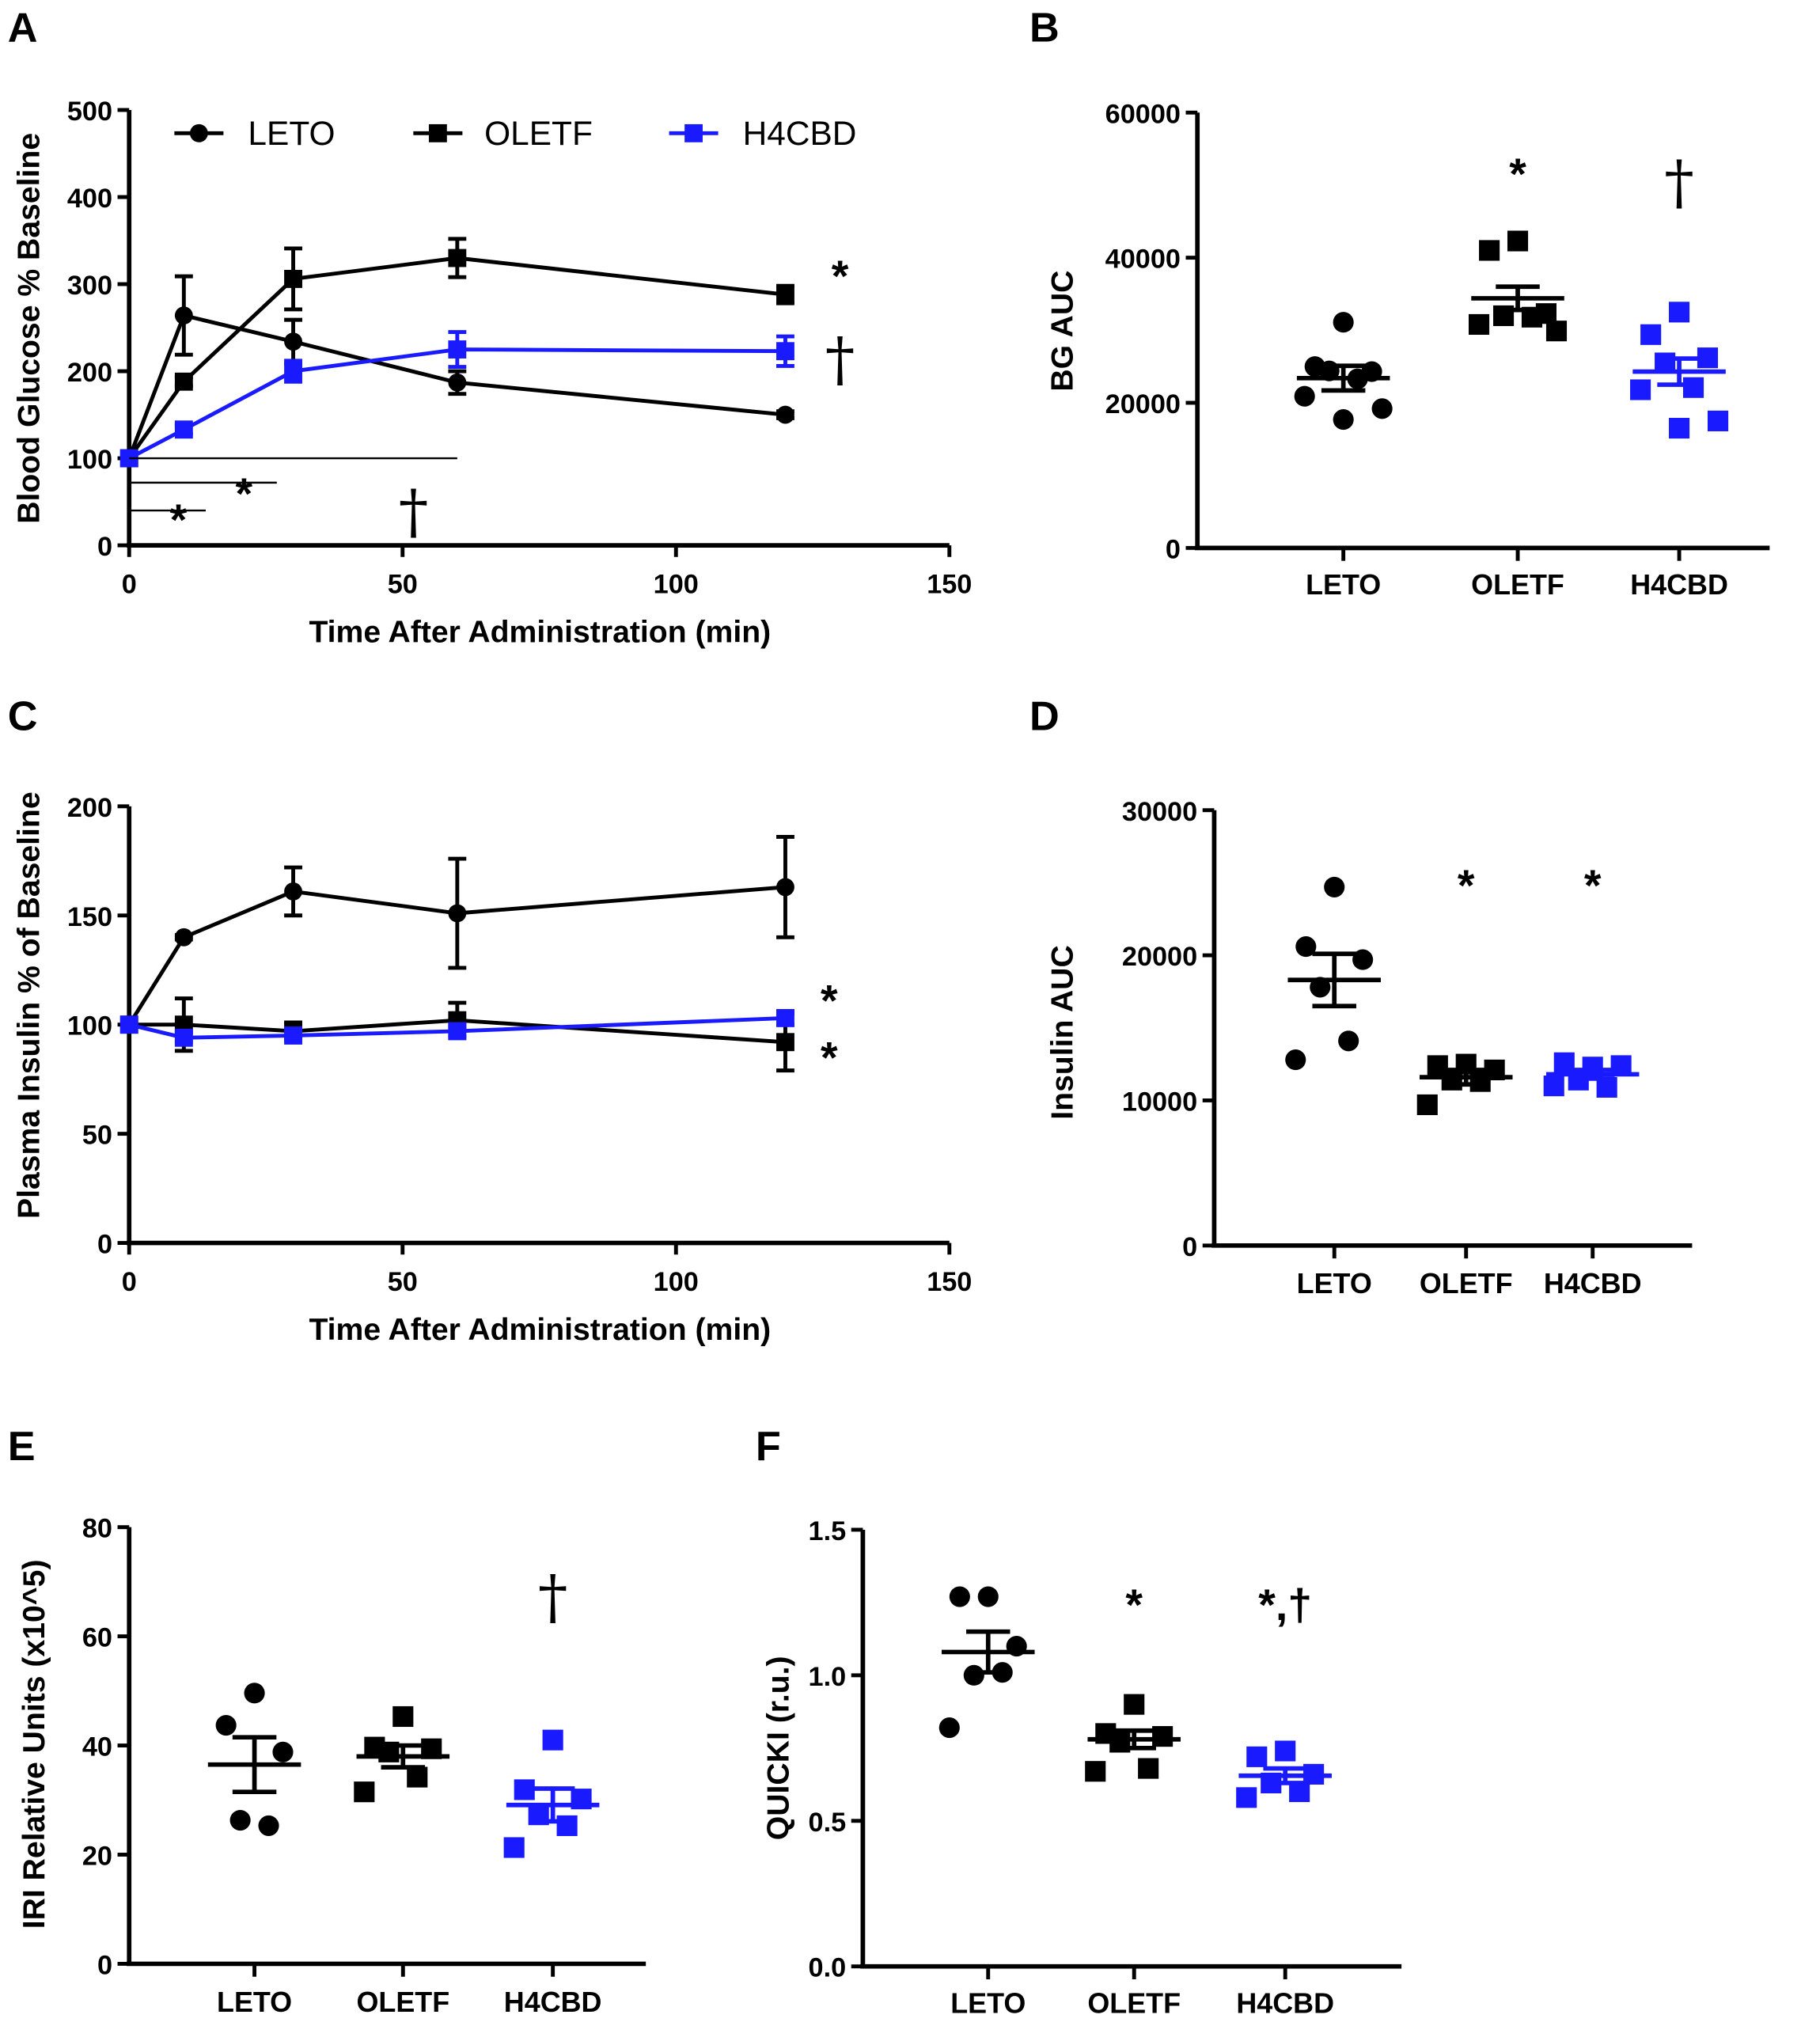 This screenshot has height=2026, width=1820. I want to click on y-axis-label: QUICKI (r.u.), so click(778, 1748).